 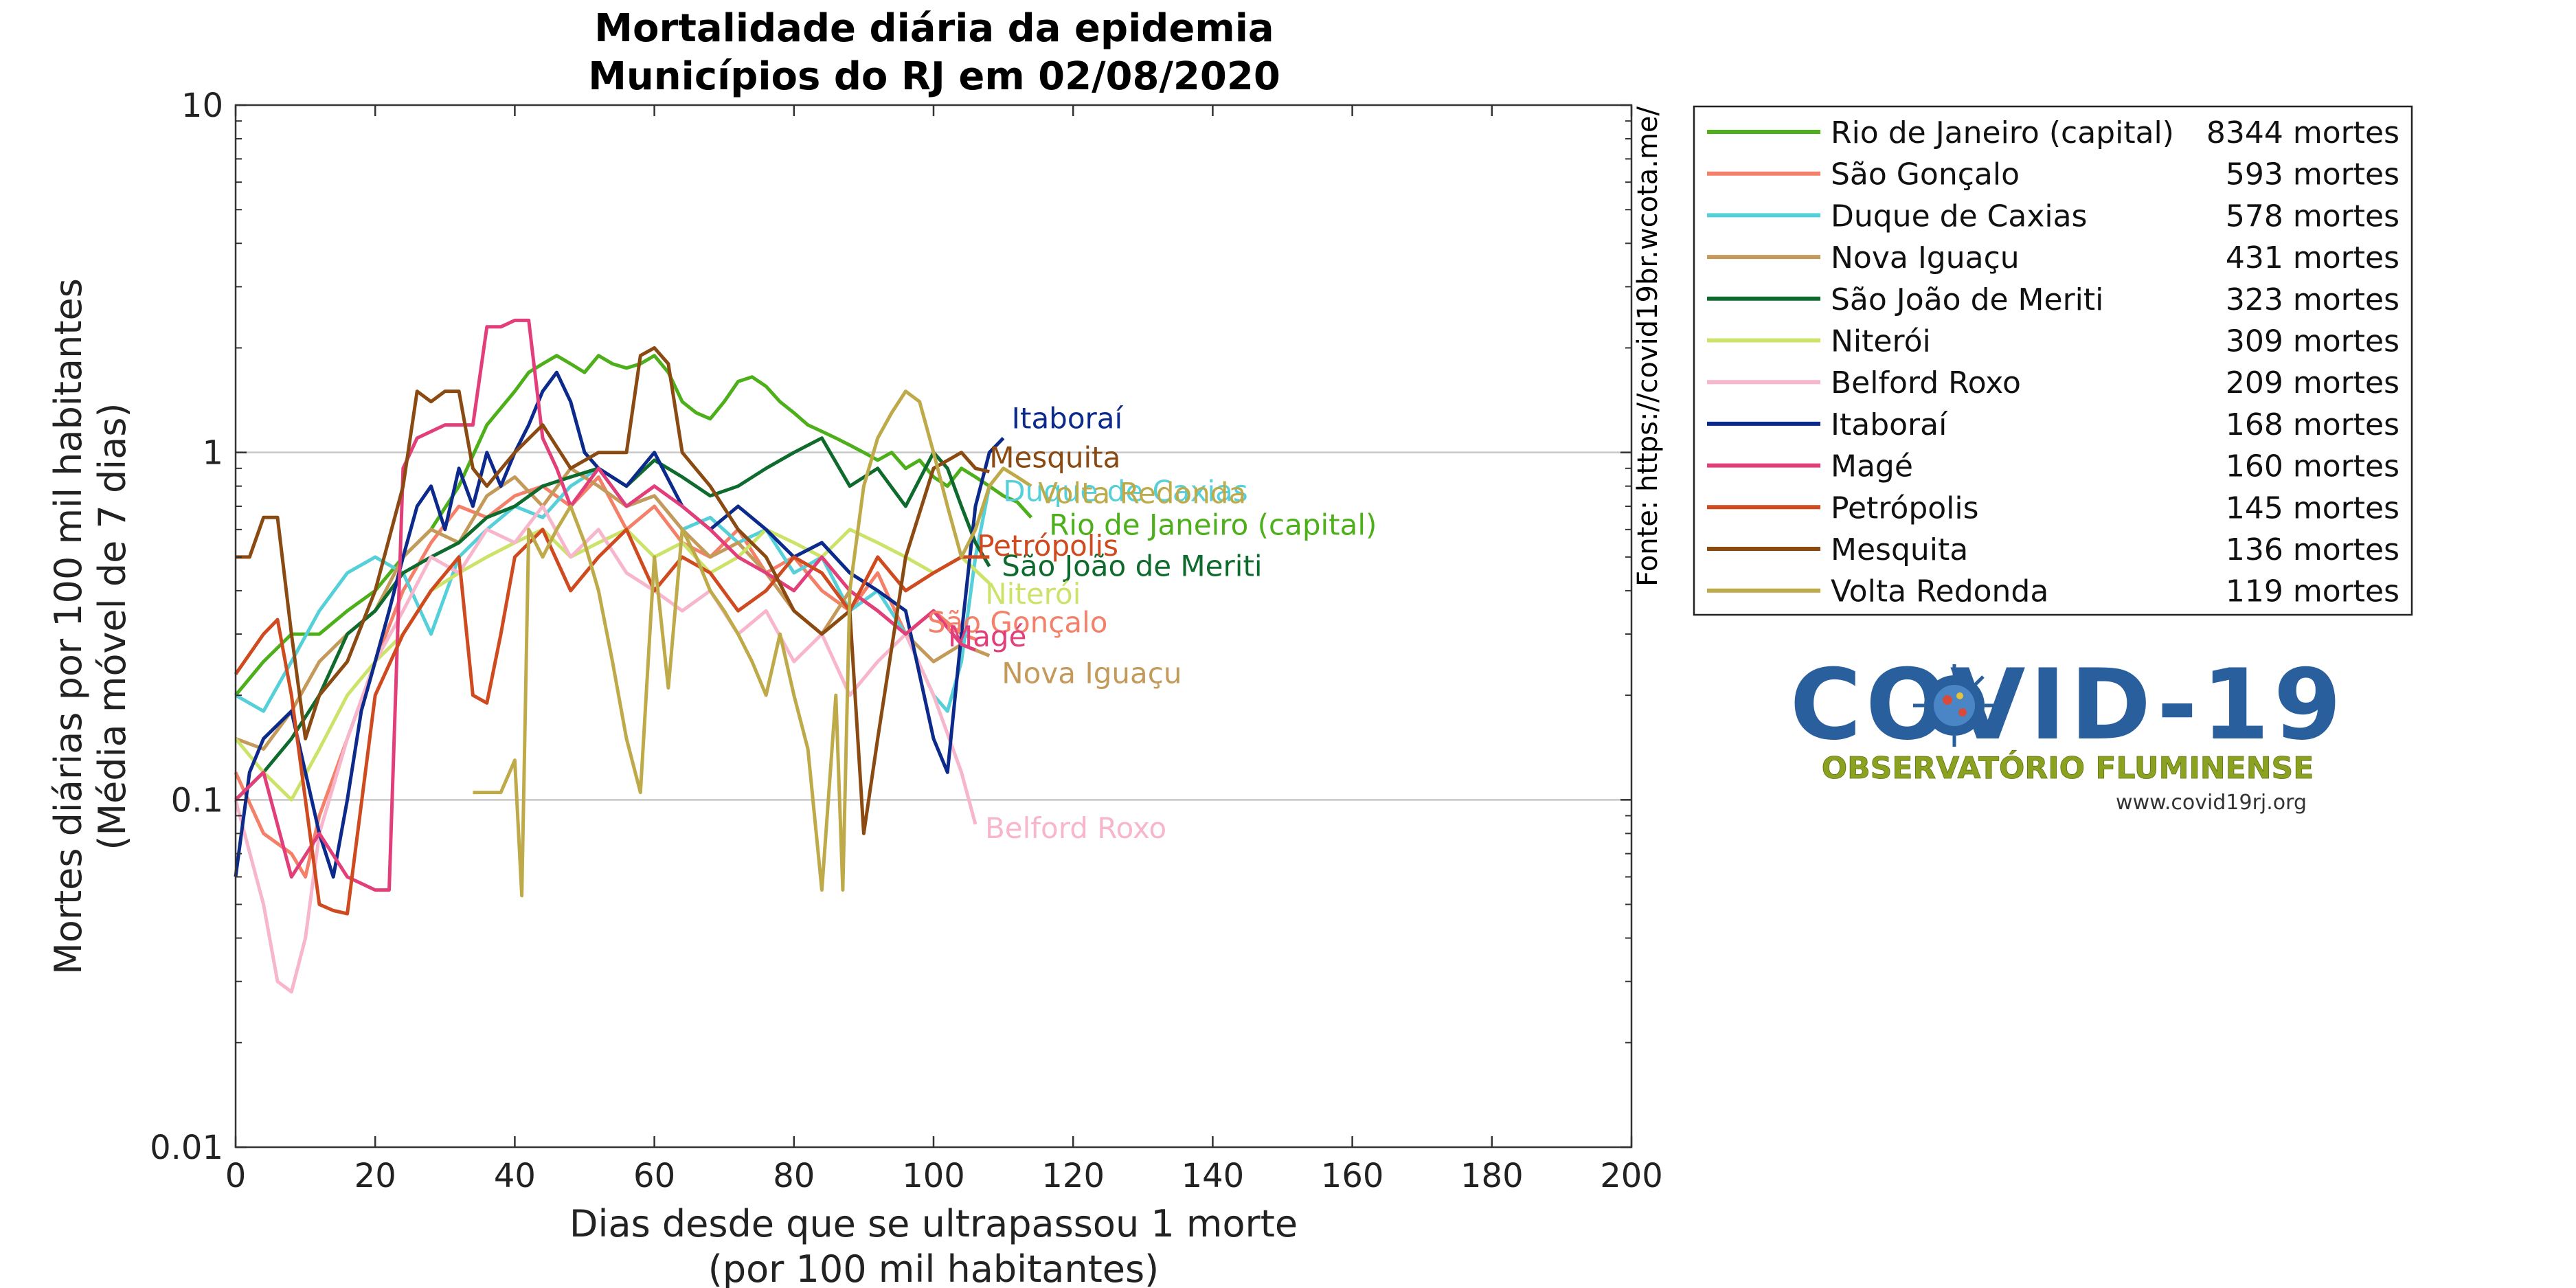 What do you see at coordinates (794, 1176) in the screenshot?
I see `x-tick-label: 80` at bounding box center [794, 1176].